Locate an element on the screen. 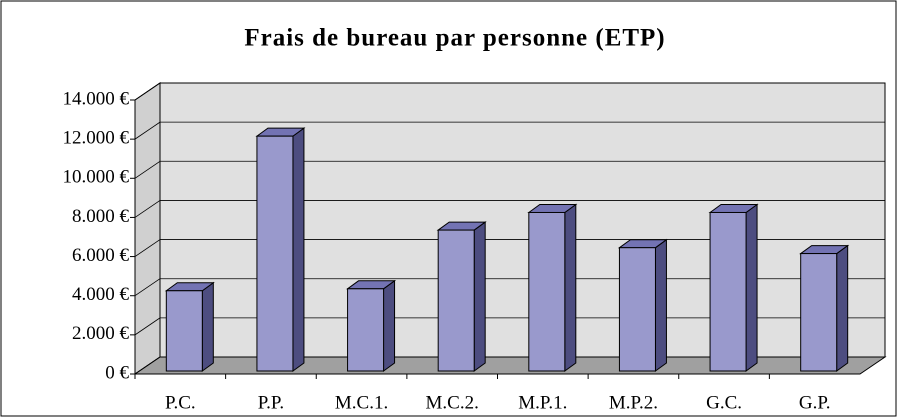  y-tick-label: 0 € is located at coordinates (117, 372).